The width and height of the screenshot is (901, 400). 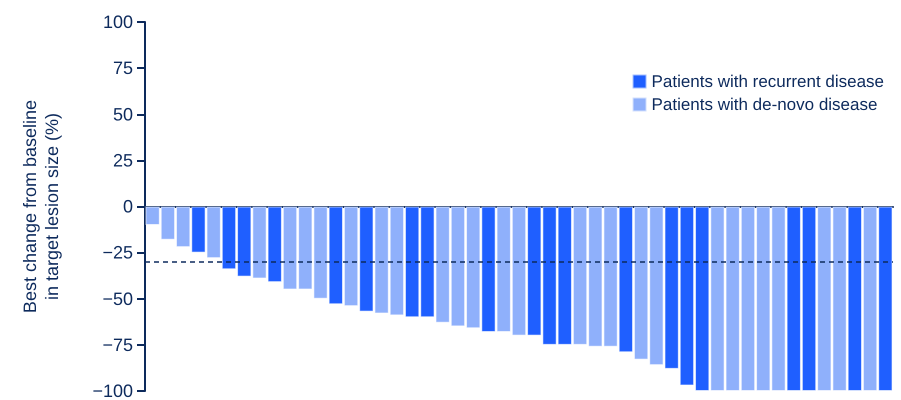 I want to click on y-tick-label: 75, so click(x=122, y=68).